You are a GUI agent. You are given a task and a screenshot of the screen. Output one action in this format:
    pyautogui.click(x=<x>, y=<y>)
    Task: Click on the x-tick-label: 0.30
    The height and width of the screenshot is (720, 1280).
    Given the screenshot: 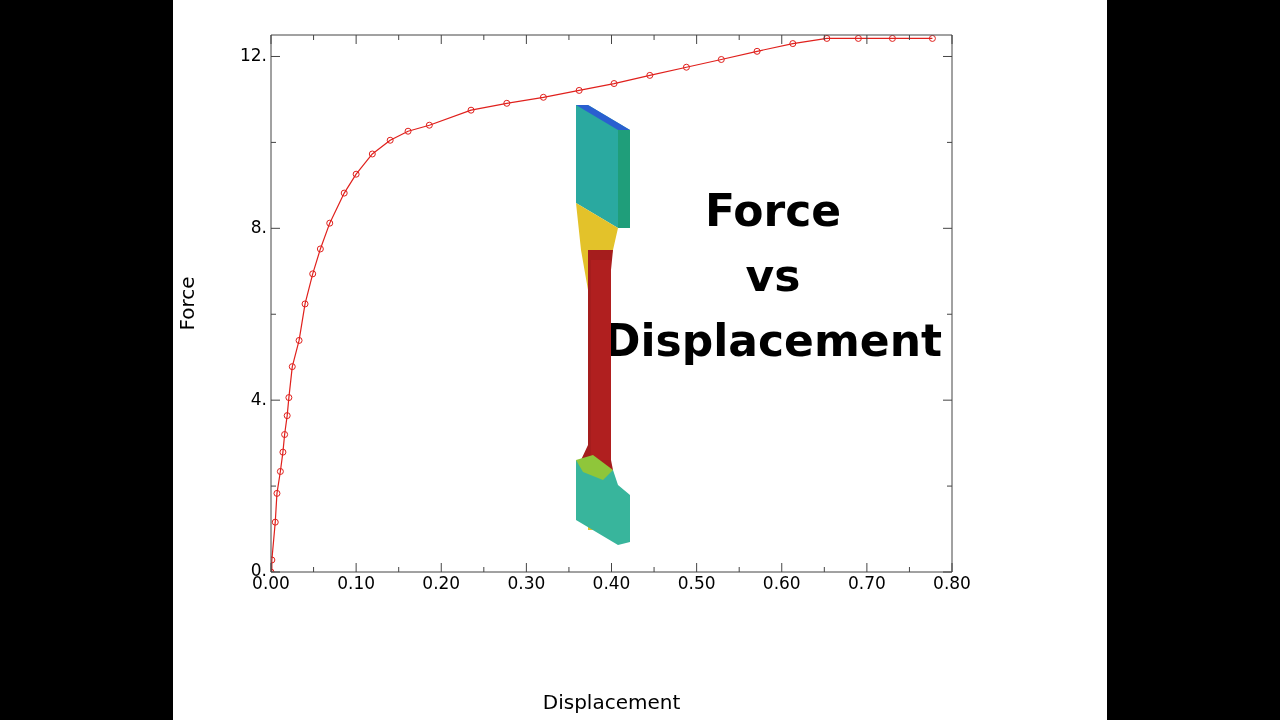 What is the action you would take?
    pyautogui.click(x=526, y=582)
    